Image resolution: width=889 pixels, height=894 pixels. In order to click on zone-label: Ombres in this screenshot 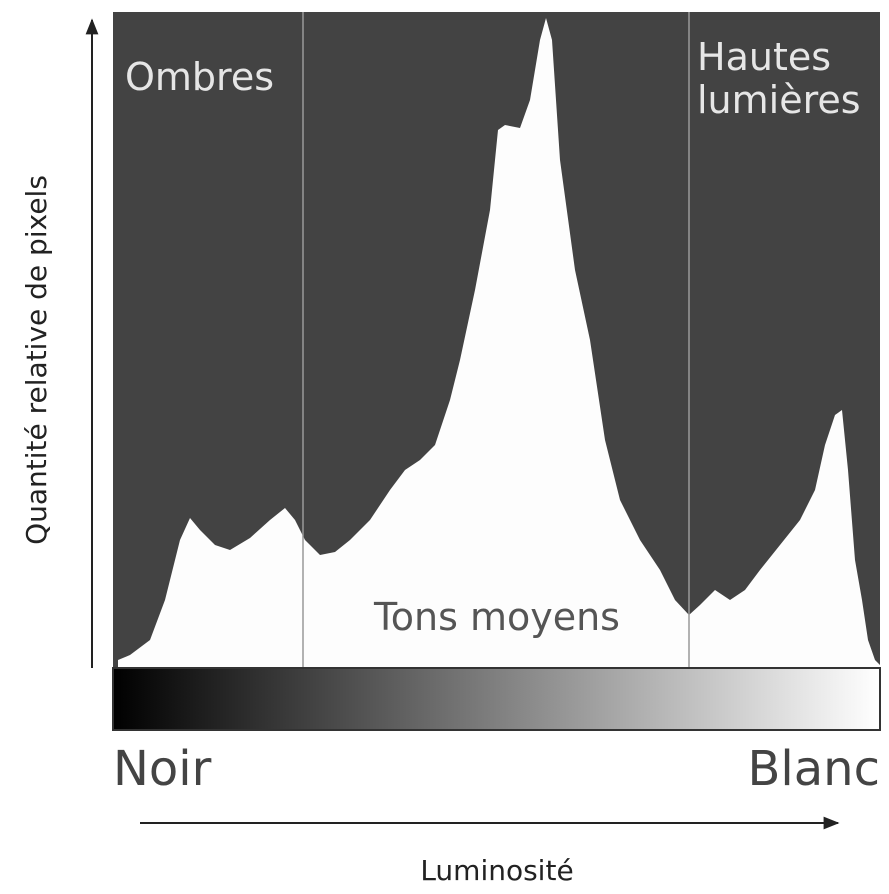, I will do `click(199, 77)`.